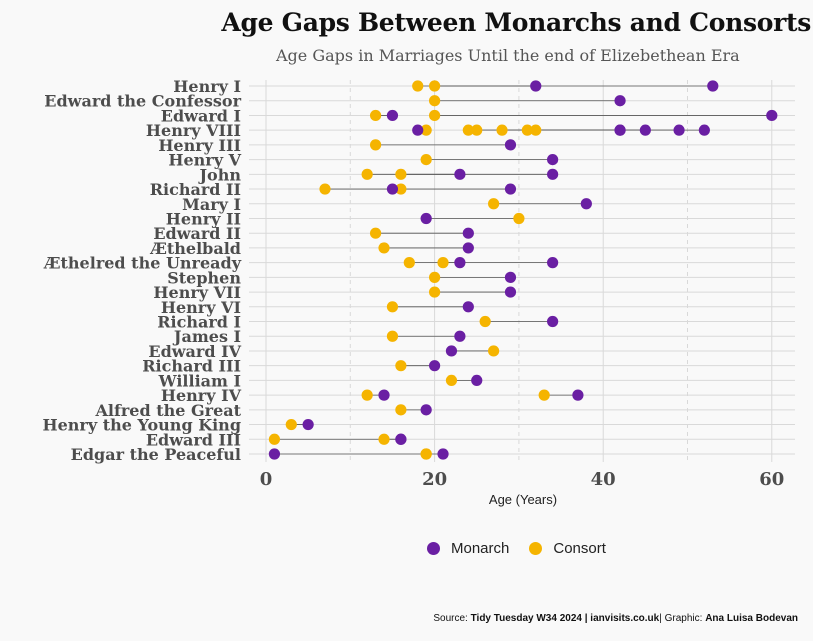 This screenshot has width=813, height=641. I want to click on x-axis-label: Age (Years), so click(523, 499).